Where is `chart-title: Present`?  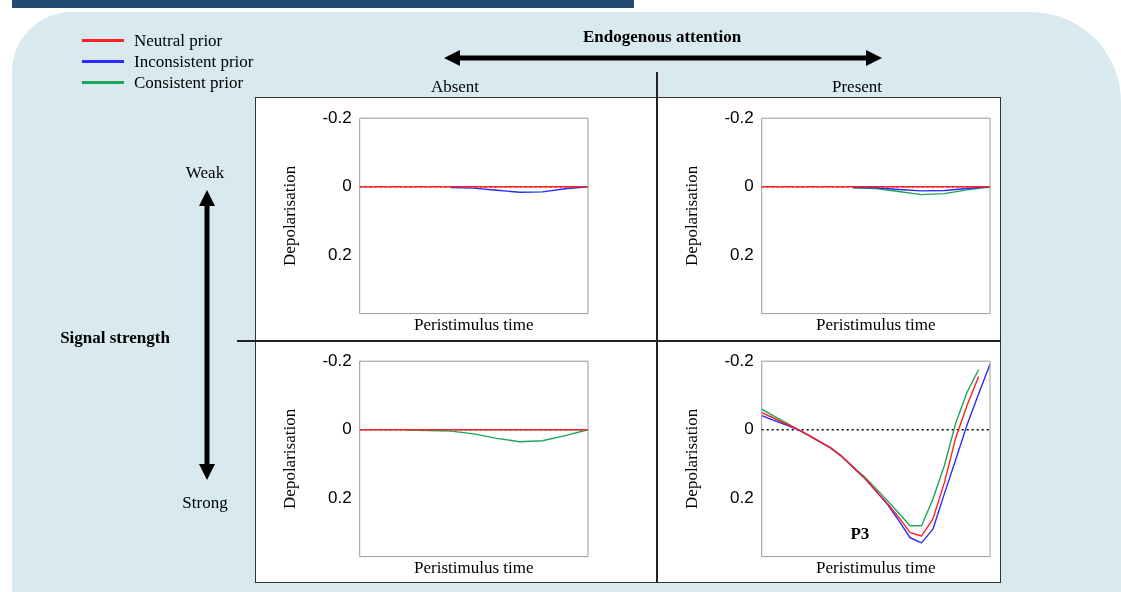
chart-title: Present is located at coordinates (857, 87).